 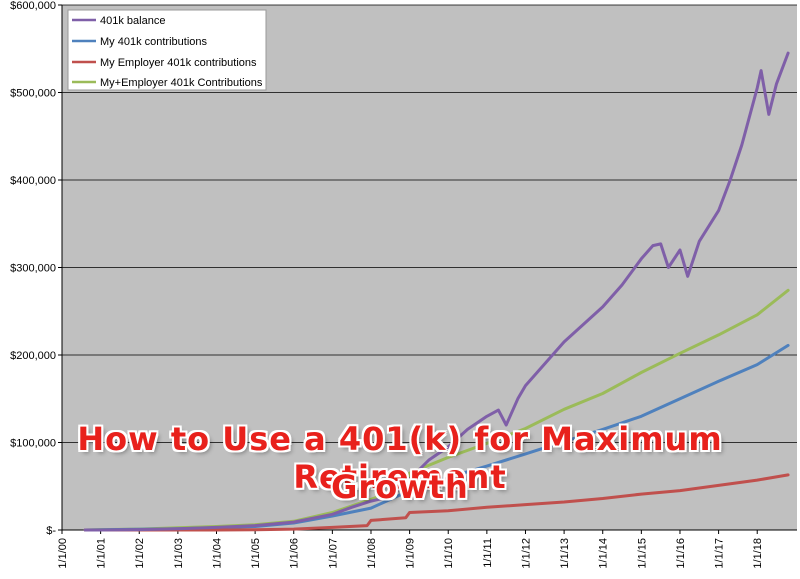 I want to click on x-tick-label: 1/1/05, so click(x=256, y=553).